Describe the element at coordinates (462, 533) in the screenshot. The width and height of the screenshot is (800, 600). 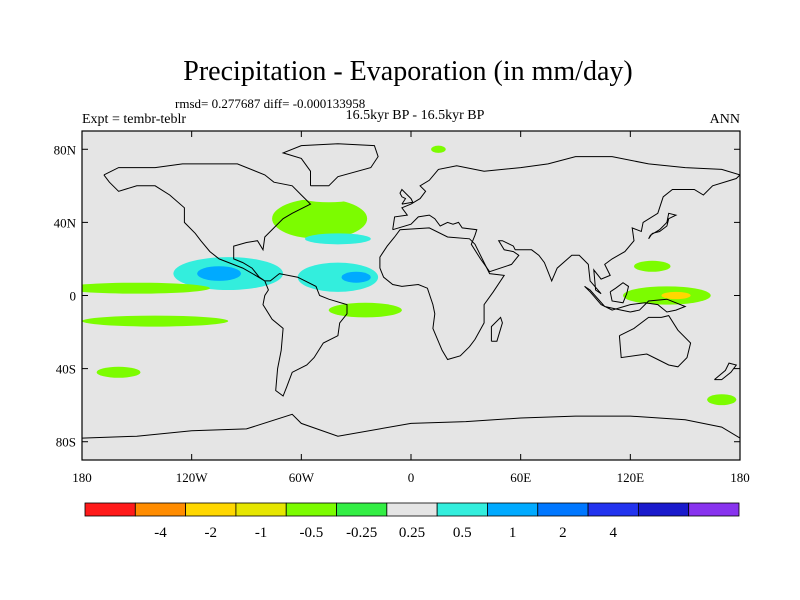
I see `colorbar-label: 0.5` at that location.